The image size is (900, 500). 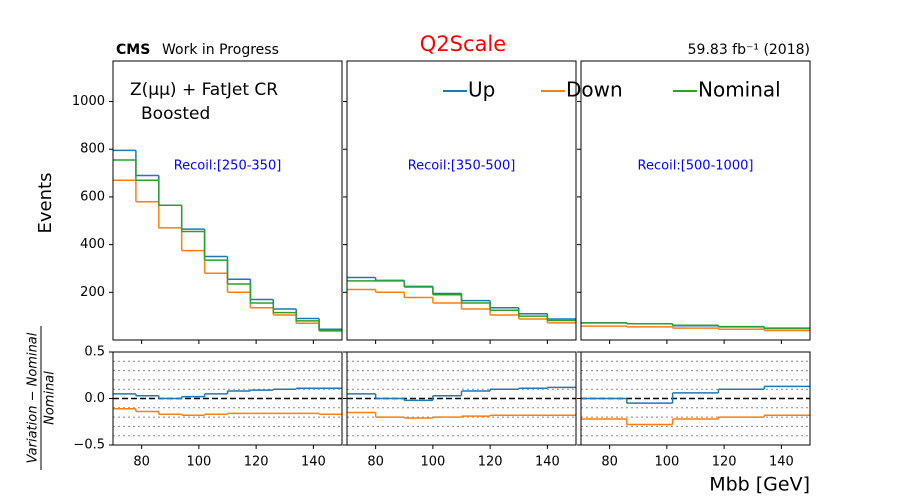 What do you see at coordinates (89, 445) in the screenshot?
I see `ratio-y-tick-label: −0.5` at bounding box center [89, 445].